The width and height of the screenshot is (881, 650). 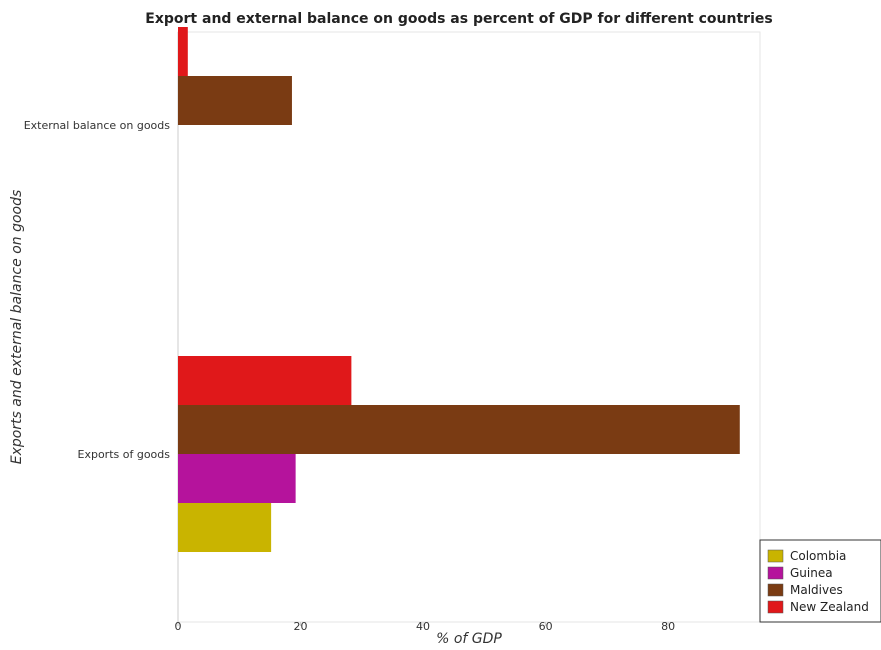 What do you see at coordinates (178, 626) in the screenshot?
I see `x-tick-label: 0` at bounding box center [178, 626].